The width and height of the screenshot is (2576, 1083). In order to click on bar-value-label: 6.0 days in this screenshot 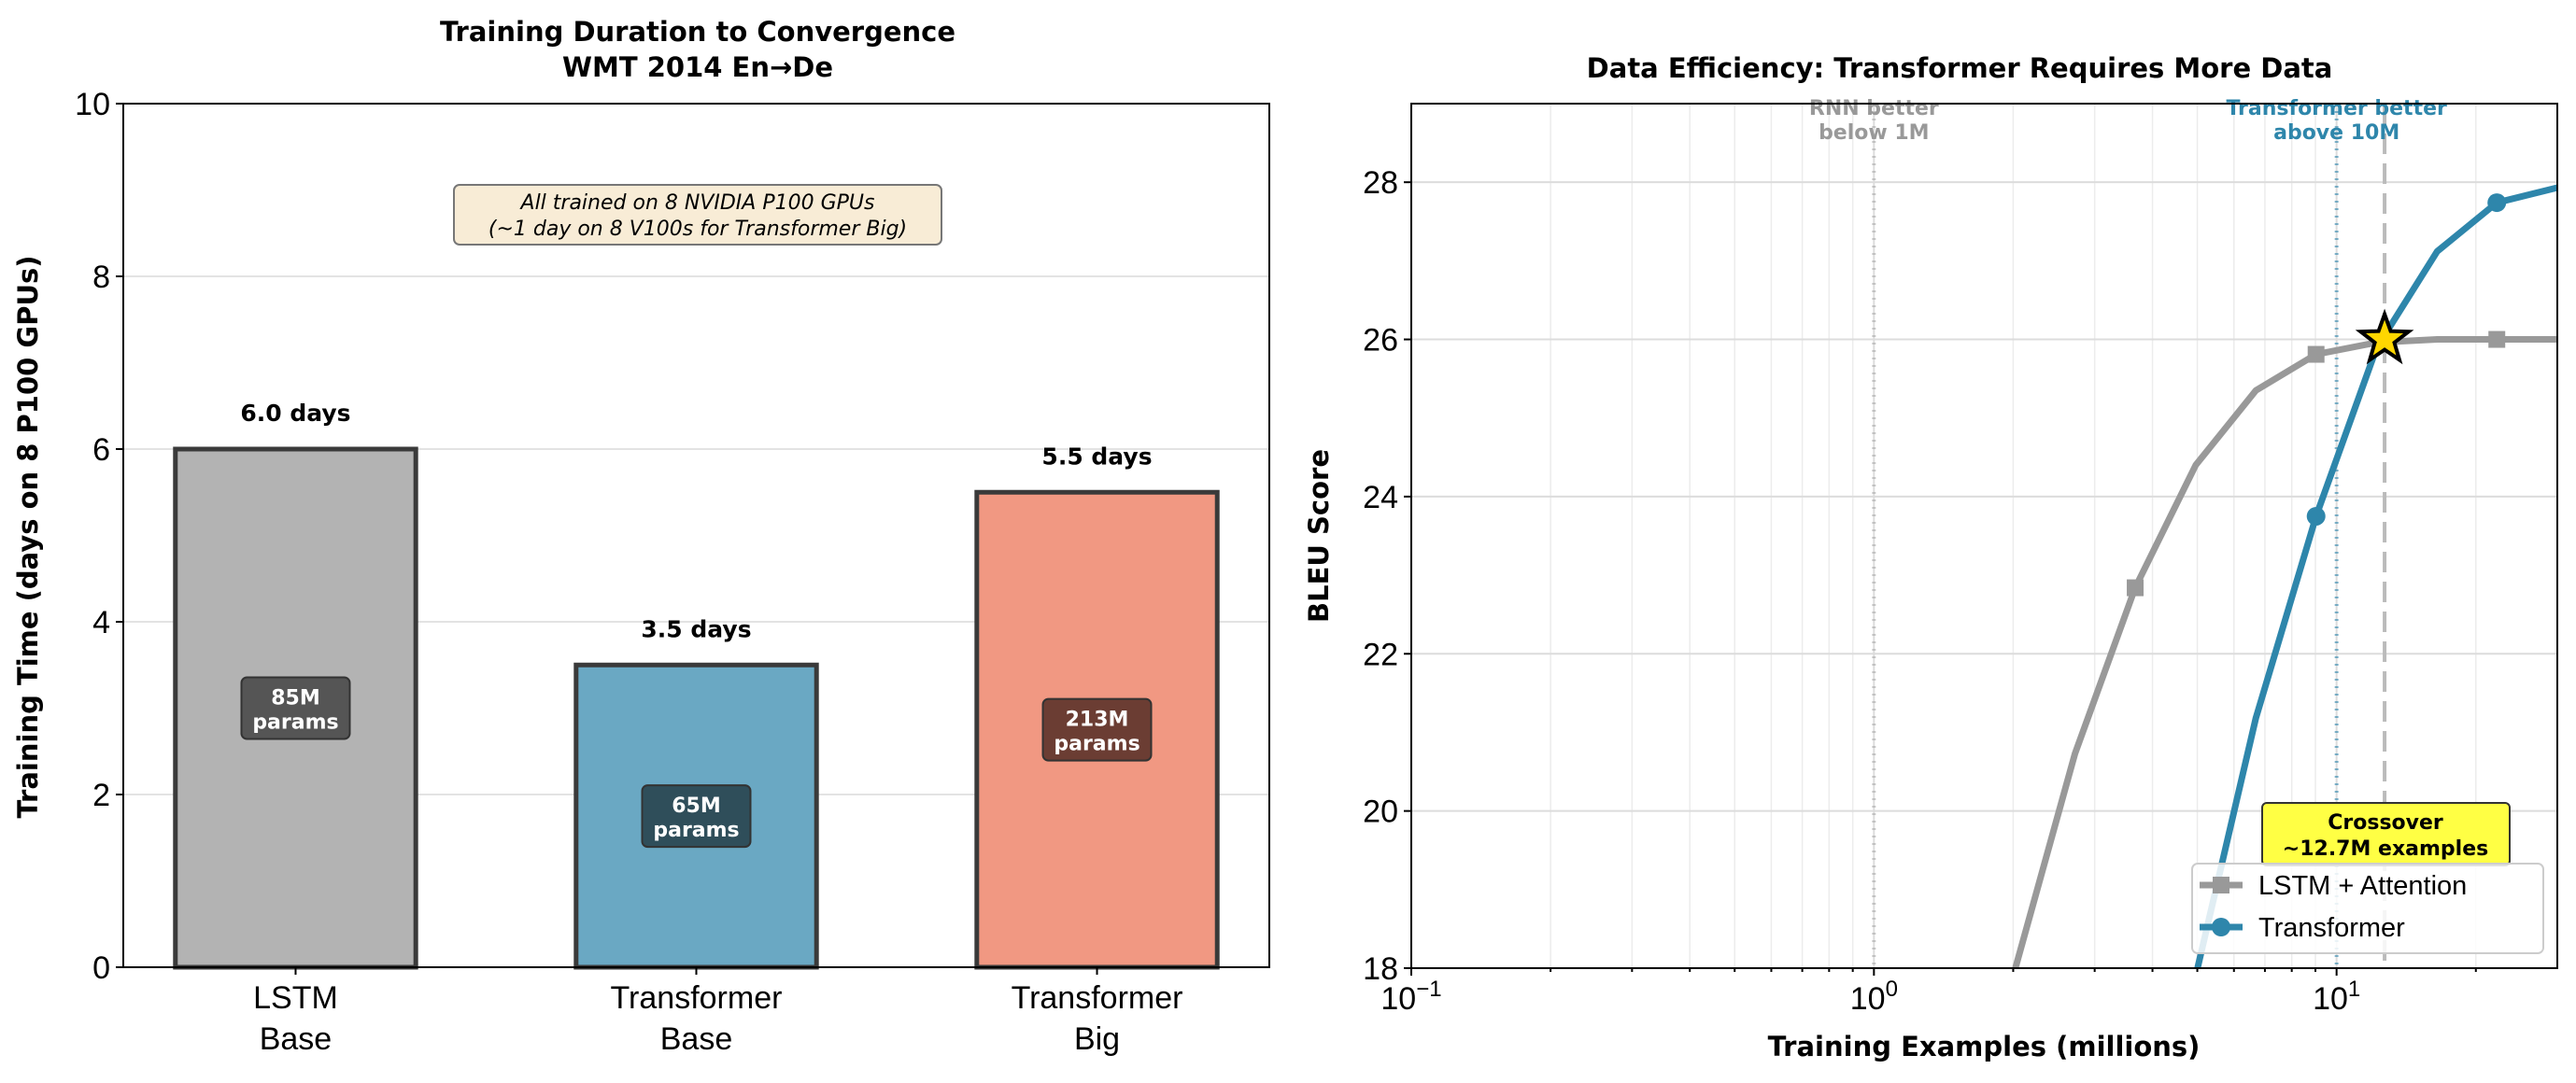, I will do `click(295, 413)`.